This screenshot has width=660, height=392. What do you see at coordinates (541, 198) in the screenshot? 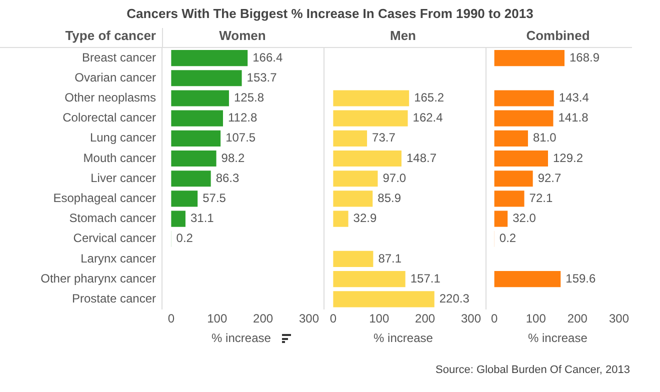
I see `data-label: 72.1` at bounding box center [541, 198].